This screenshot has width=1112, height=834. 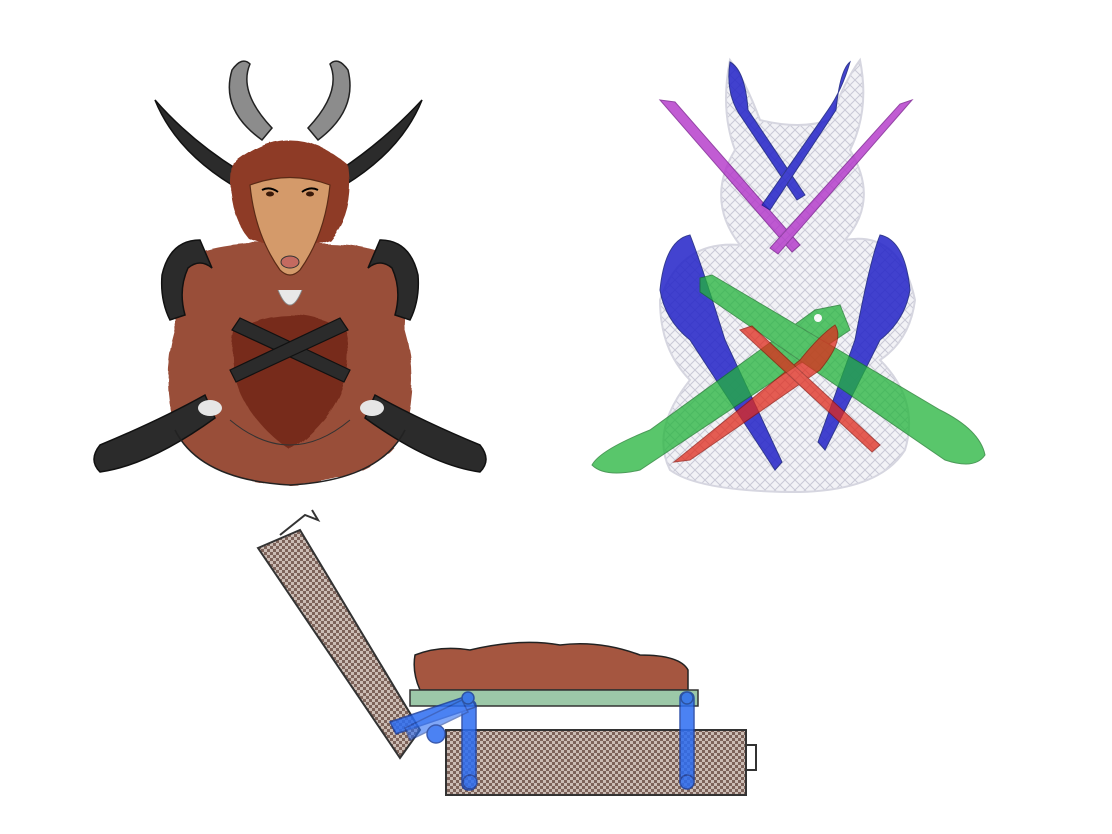 What do you see at coordinates (290, 226) in the screenshot?
I see `antelope-face` at bounding box center [290, 226].